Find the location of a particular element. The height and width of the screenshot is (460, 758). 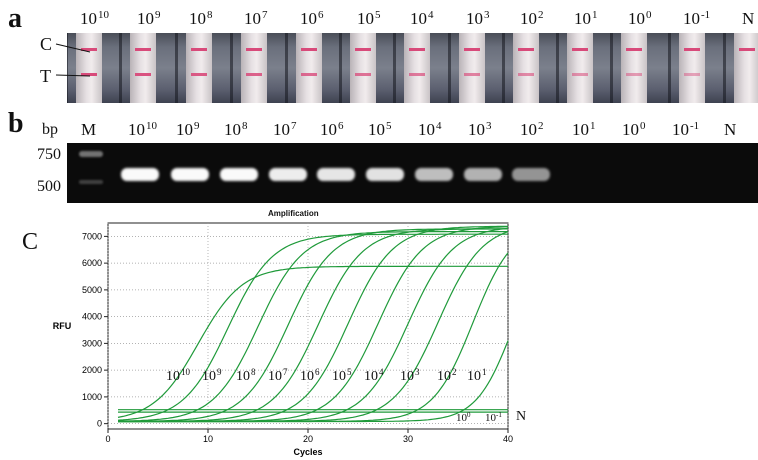

y-tick-label: 0 is located at coordinates (99, 424).